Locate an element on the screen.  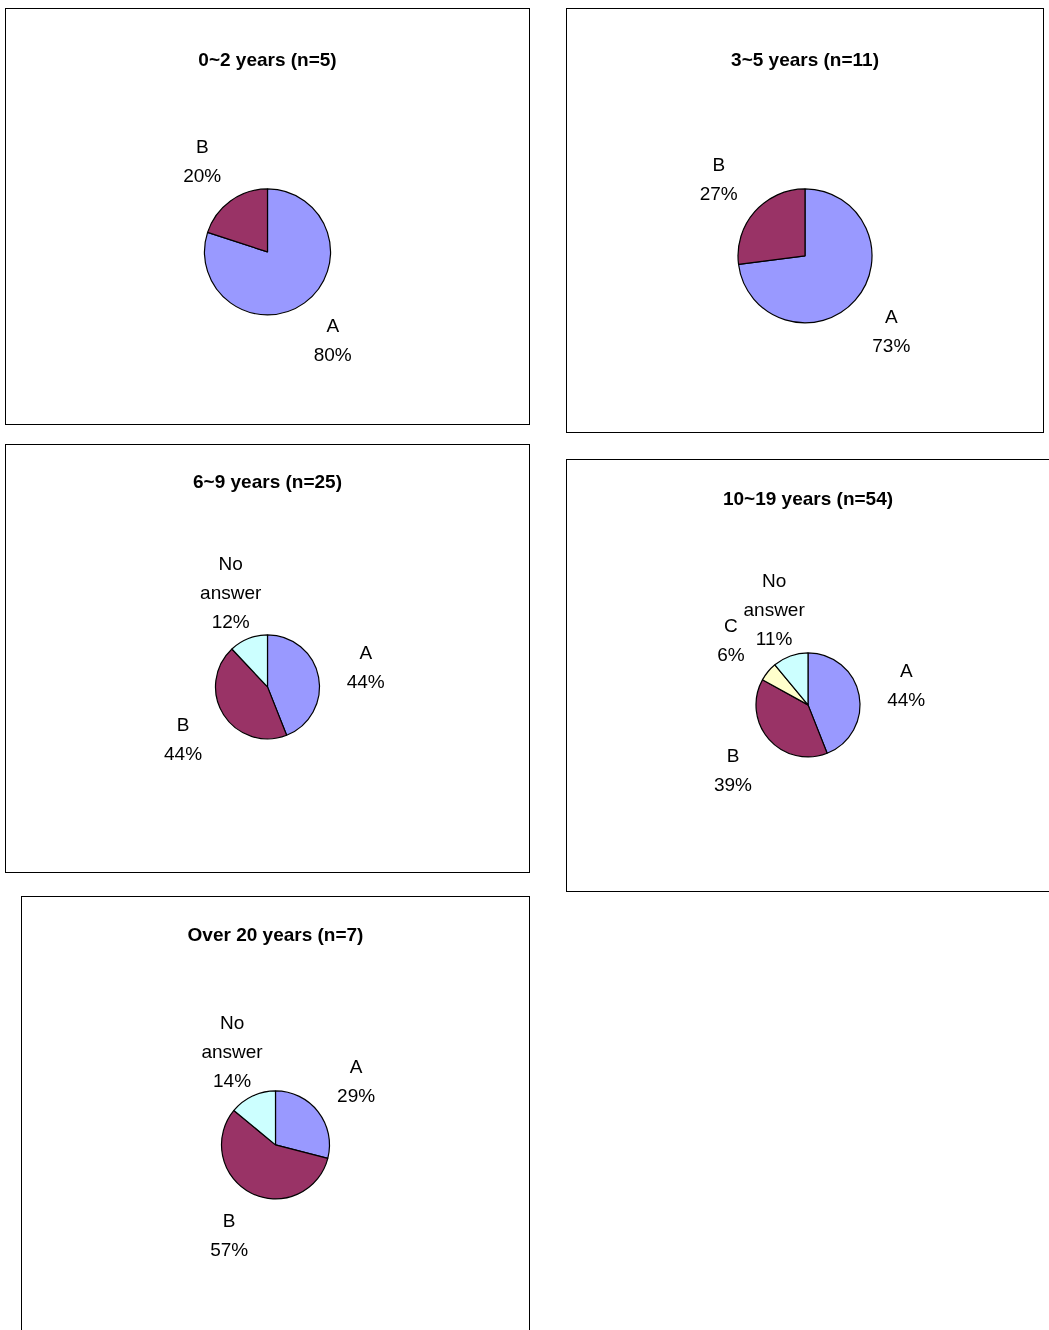
data-label: 57% is located at coordinates (229, 1249).